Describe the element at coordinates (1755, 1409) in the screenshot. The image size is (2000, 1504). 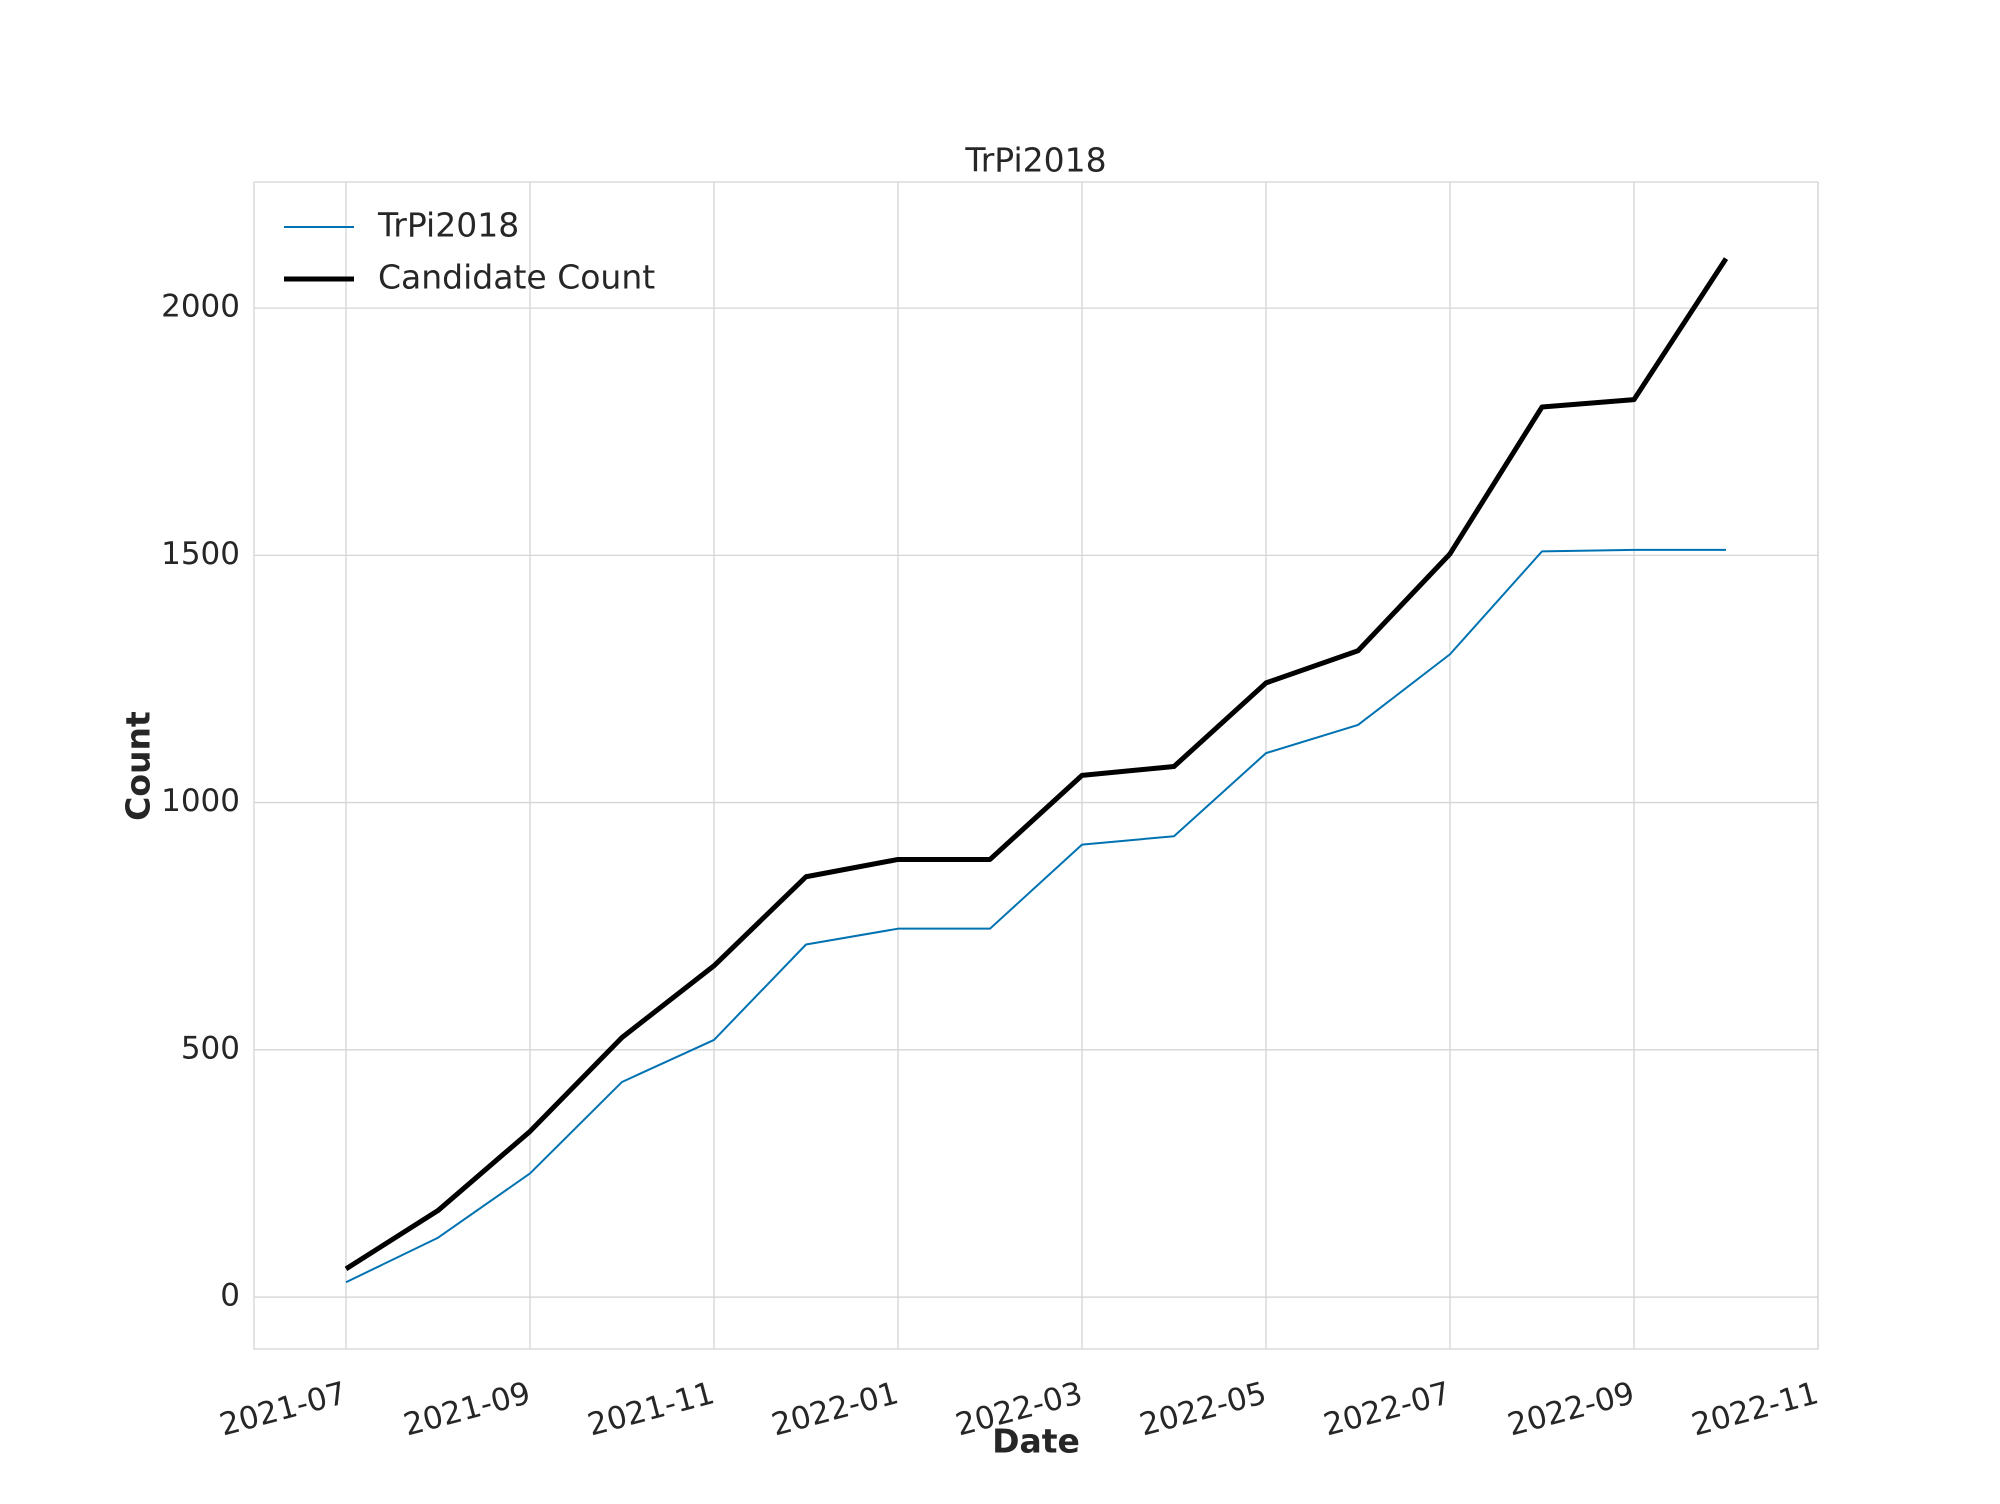
I see `x-tick-label: 2022-11` at that location.